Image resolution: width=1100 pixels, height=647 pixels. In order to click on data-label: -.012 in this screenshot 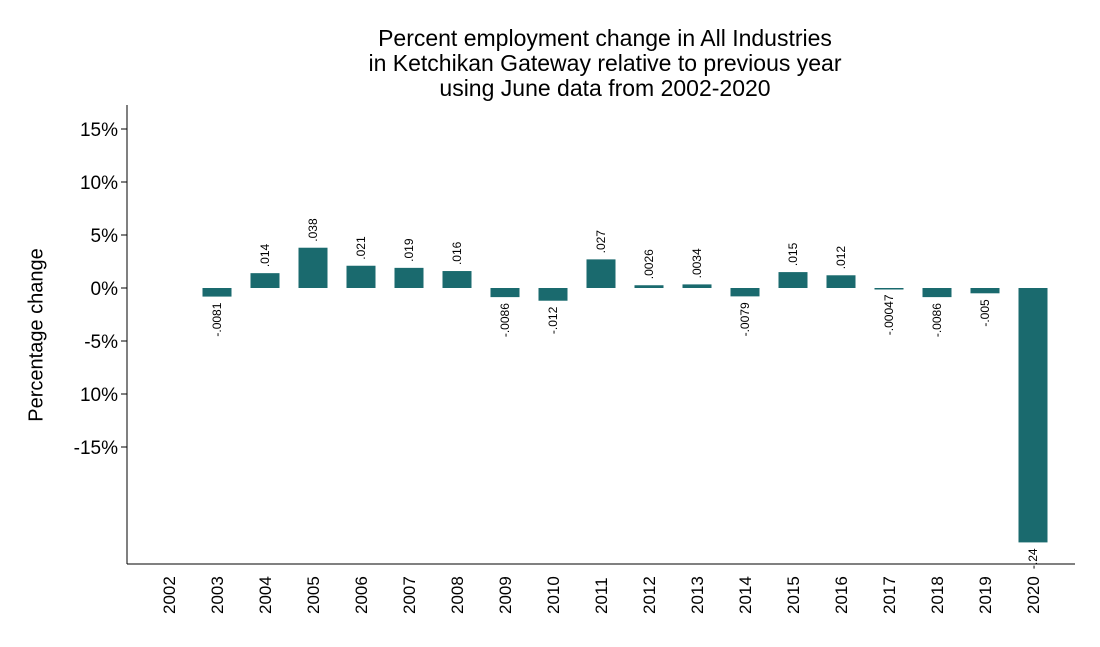, I will do `click(553, 320)`.